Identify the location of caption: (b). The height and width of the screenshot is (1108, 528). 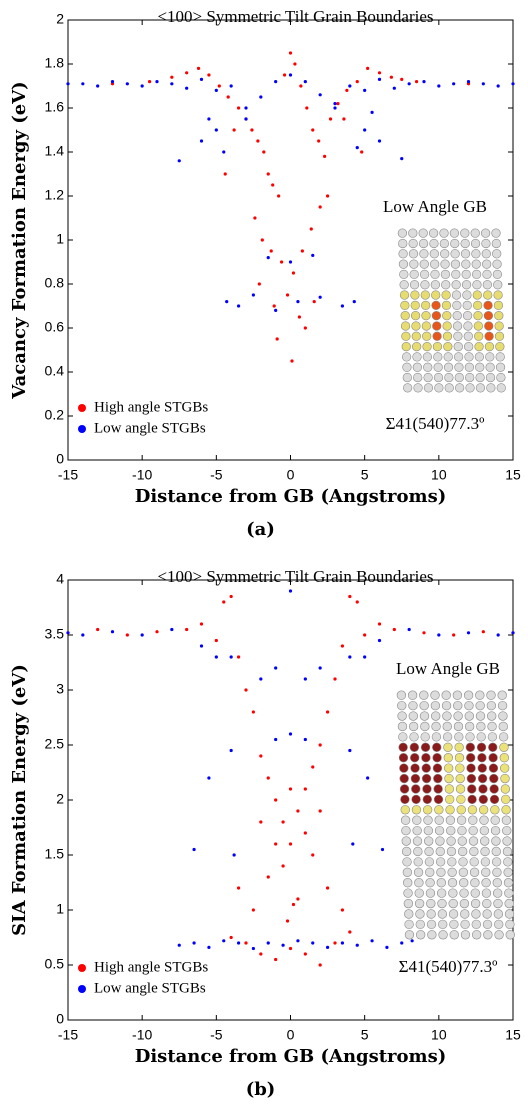
(261, 1089).